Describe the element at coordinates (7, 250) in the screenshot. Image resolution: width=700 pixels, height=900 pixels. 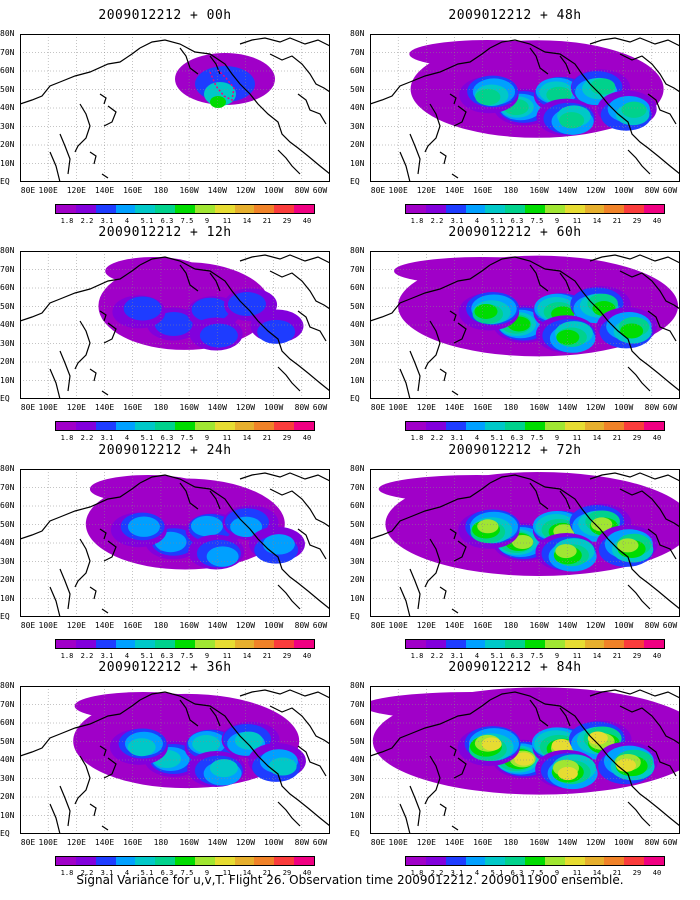
I see `lat-label: 80N` at that location.